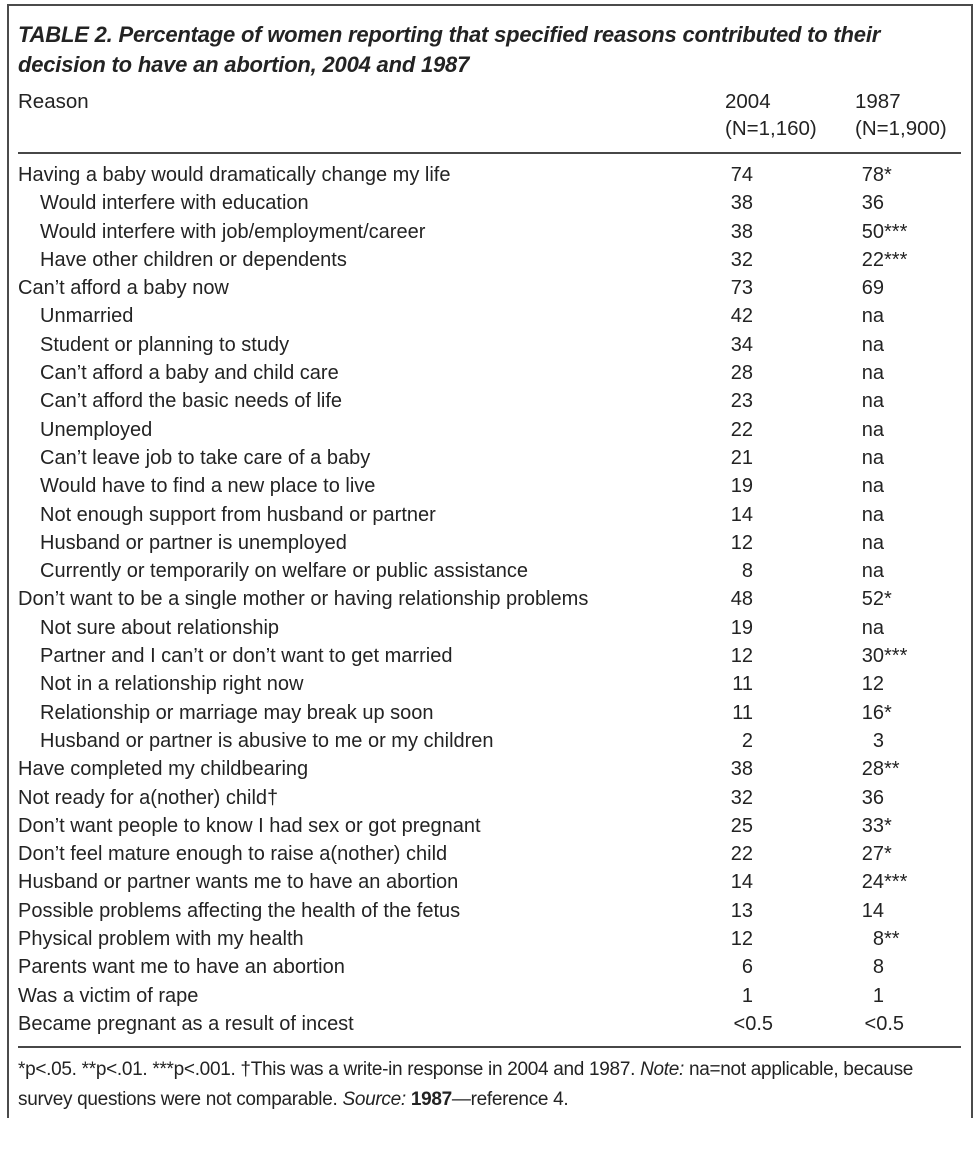 The image size is (980, 1149). Describe the element at coordinates (872, 712) in the screenshot. I see `value-1987: 16` at that location.